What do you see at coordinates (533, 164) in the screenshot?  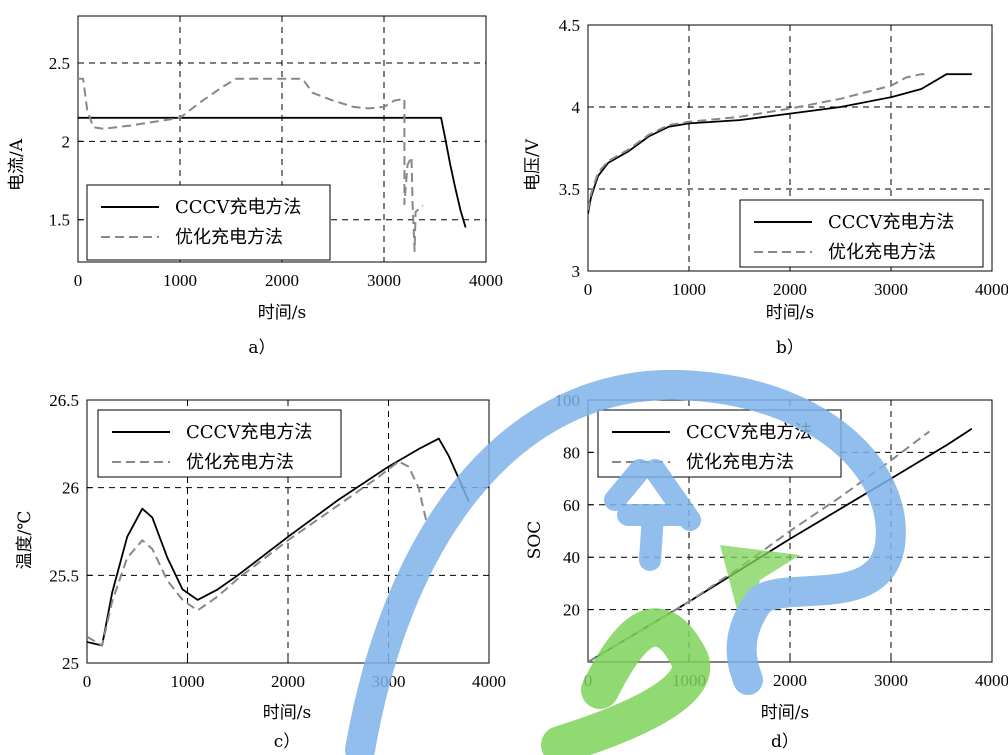 I see `y-axis-label: 电压/V` at bounding box center [533, 164].